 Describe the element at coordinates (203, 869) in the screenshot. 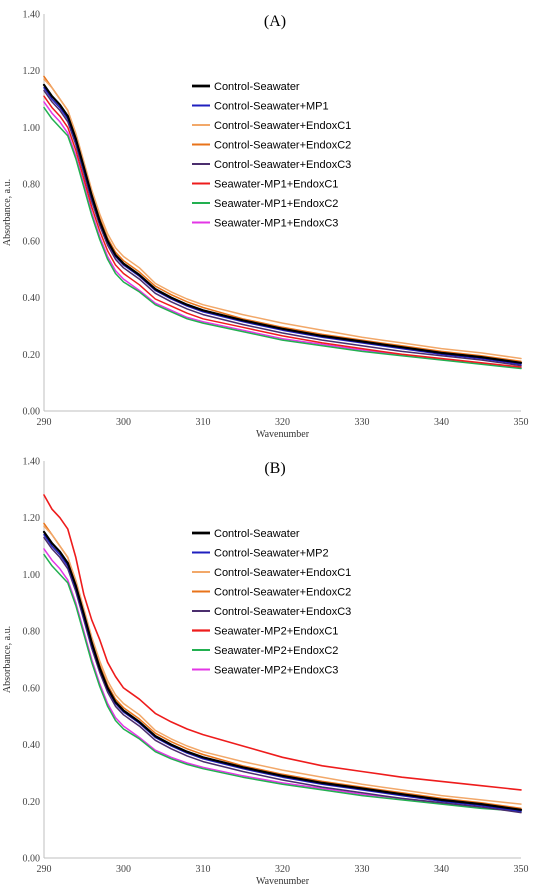

I see `chart-b-x-tick-label: 310` at that location.